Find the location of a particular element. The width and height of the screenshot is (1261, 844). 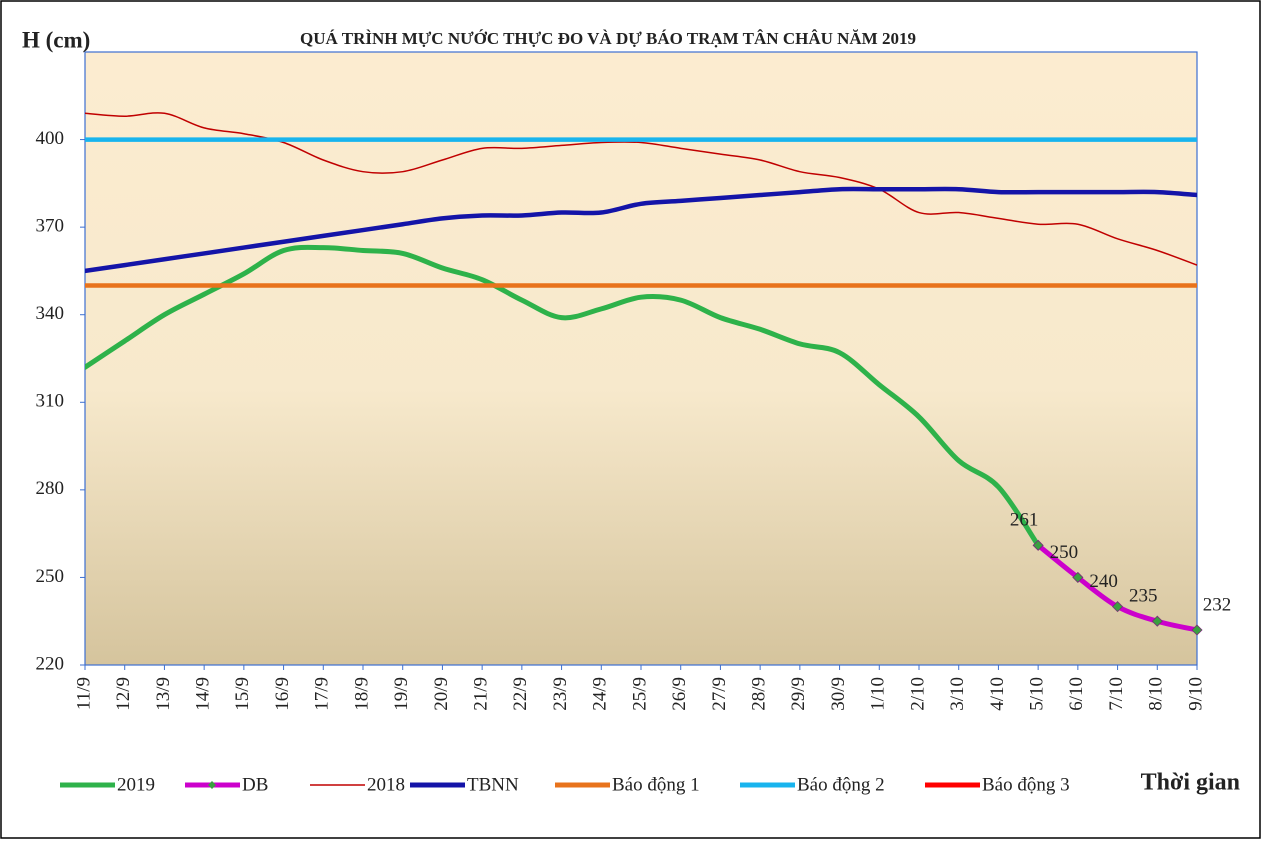

x-tick-label: 24/9 is located at coordinates (600, 694).